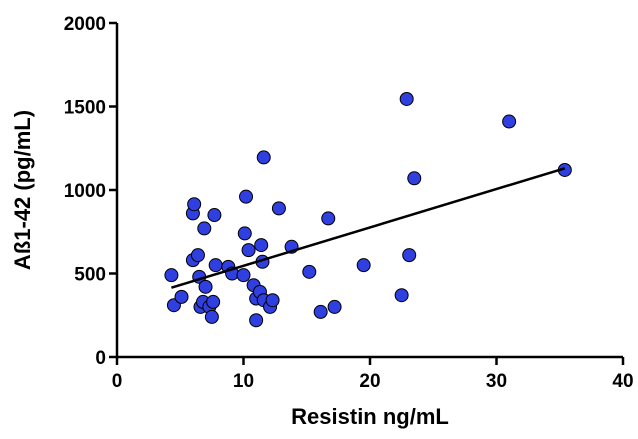 The width and height of the screenshot is (638, 439). I want to click on y-axis-title: Aß1-42 (pg/mL), so click(22, 190).